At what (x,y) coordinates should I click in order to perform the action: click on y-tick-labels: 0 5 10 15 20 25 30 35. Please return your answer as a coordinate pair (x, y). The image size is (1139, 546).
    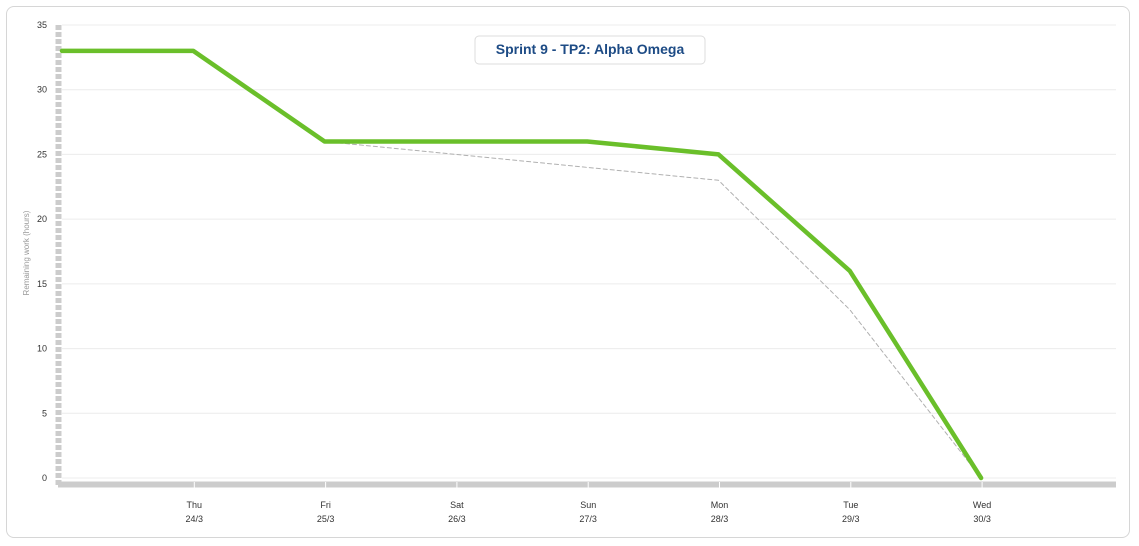
    Looking at the image, I should click on (42, 251).